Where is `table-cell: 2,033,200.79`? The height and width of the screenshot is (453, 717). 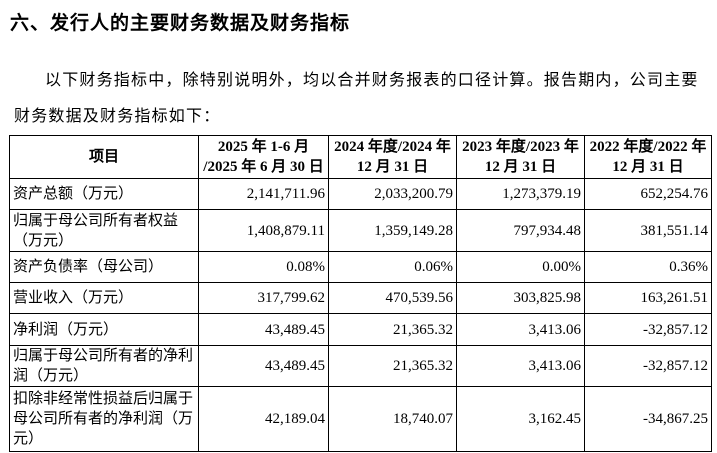
table-cell: 2,033,200.79 is located at coordinates (392, 194).